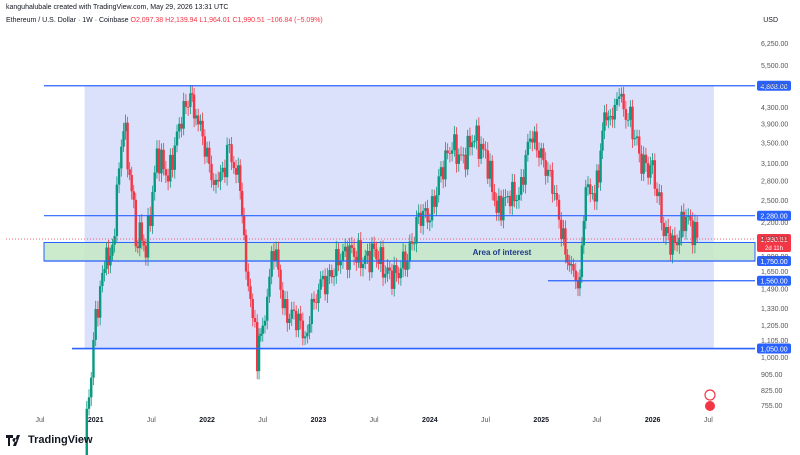 This screenshot has width=800, height=455. What do you see at coordinates (773, 217) in the screenshot?
I see `level-label: 2,280.00` at bounding box center [773, 217].